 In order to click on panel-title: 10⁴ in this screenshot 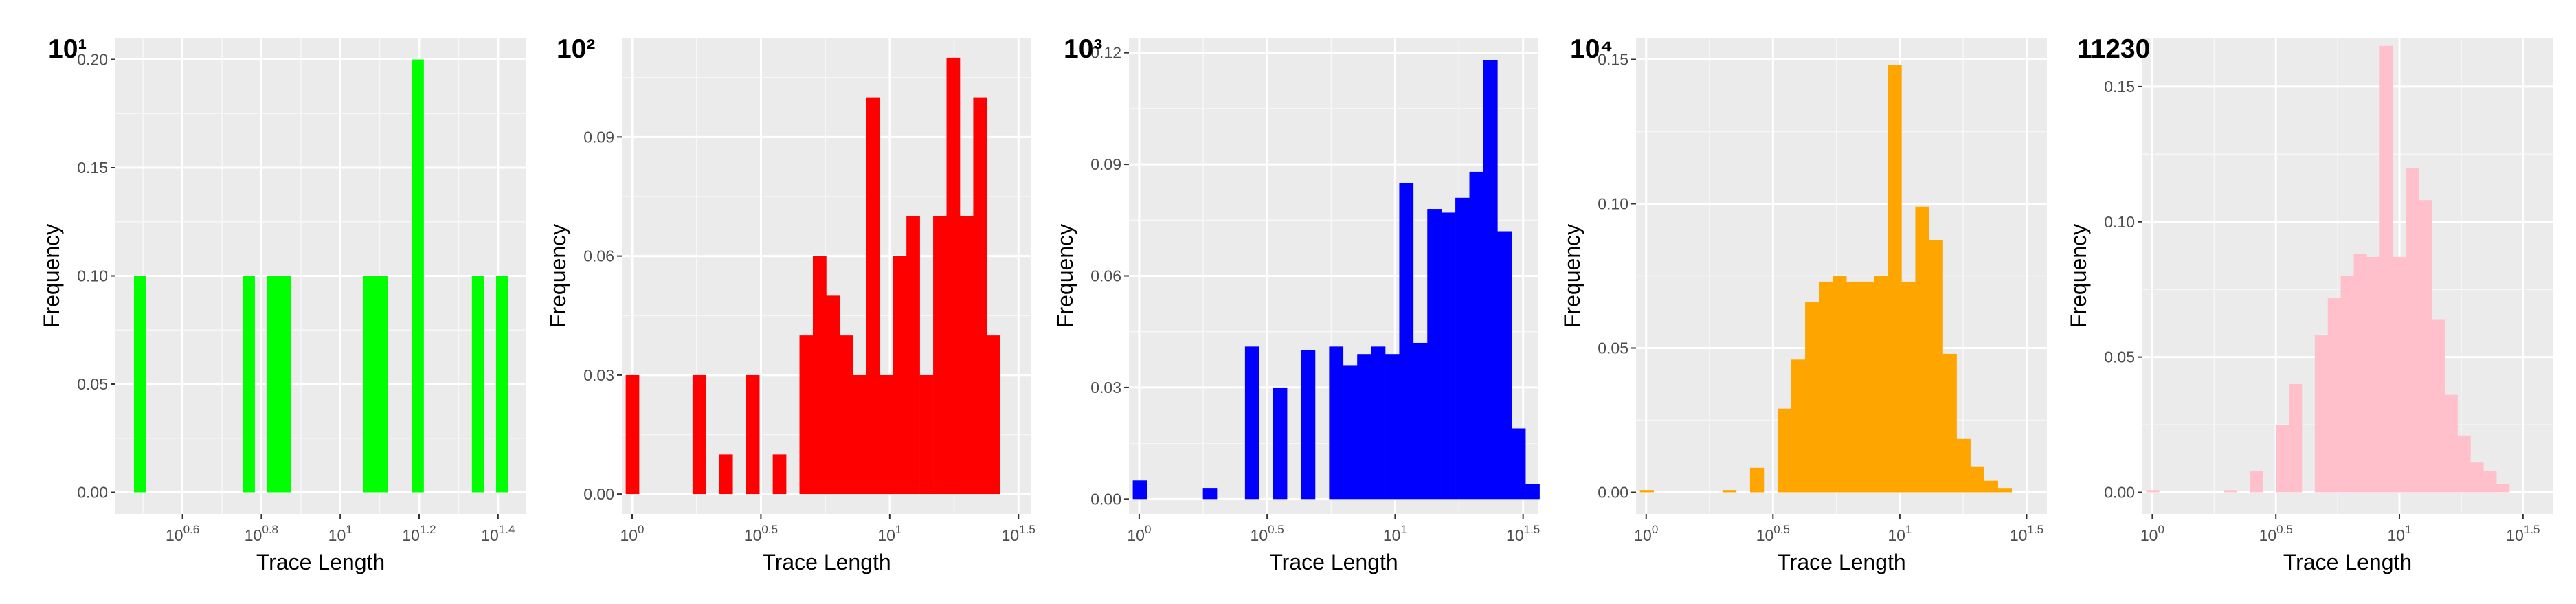, I will do `click(1591, 49)`.